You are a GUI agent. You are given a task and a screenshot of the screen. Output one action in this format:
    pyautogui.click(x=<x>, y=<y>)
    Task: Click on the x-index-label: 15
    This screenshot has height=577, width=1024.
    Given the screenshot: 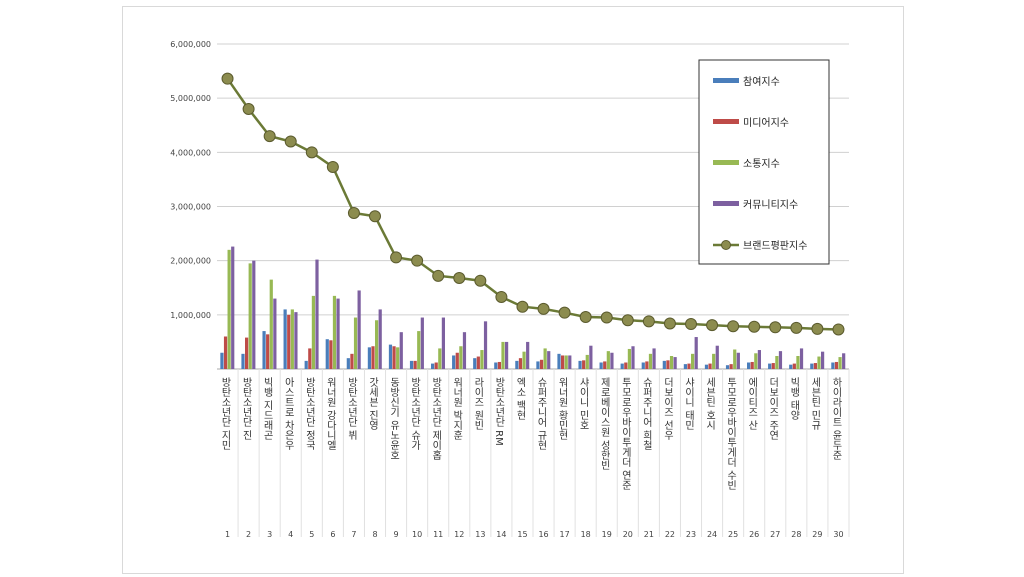 What is the action you would take?
    pyautogui.click(x=522, y=534)
    